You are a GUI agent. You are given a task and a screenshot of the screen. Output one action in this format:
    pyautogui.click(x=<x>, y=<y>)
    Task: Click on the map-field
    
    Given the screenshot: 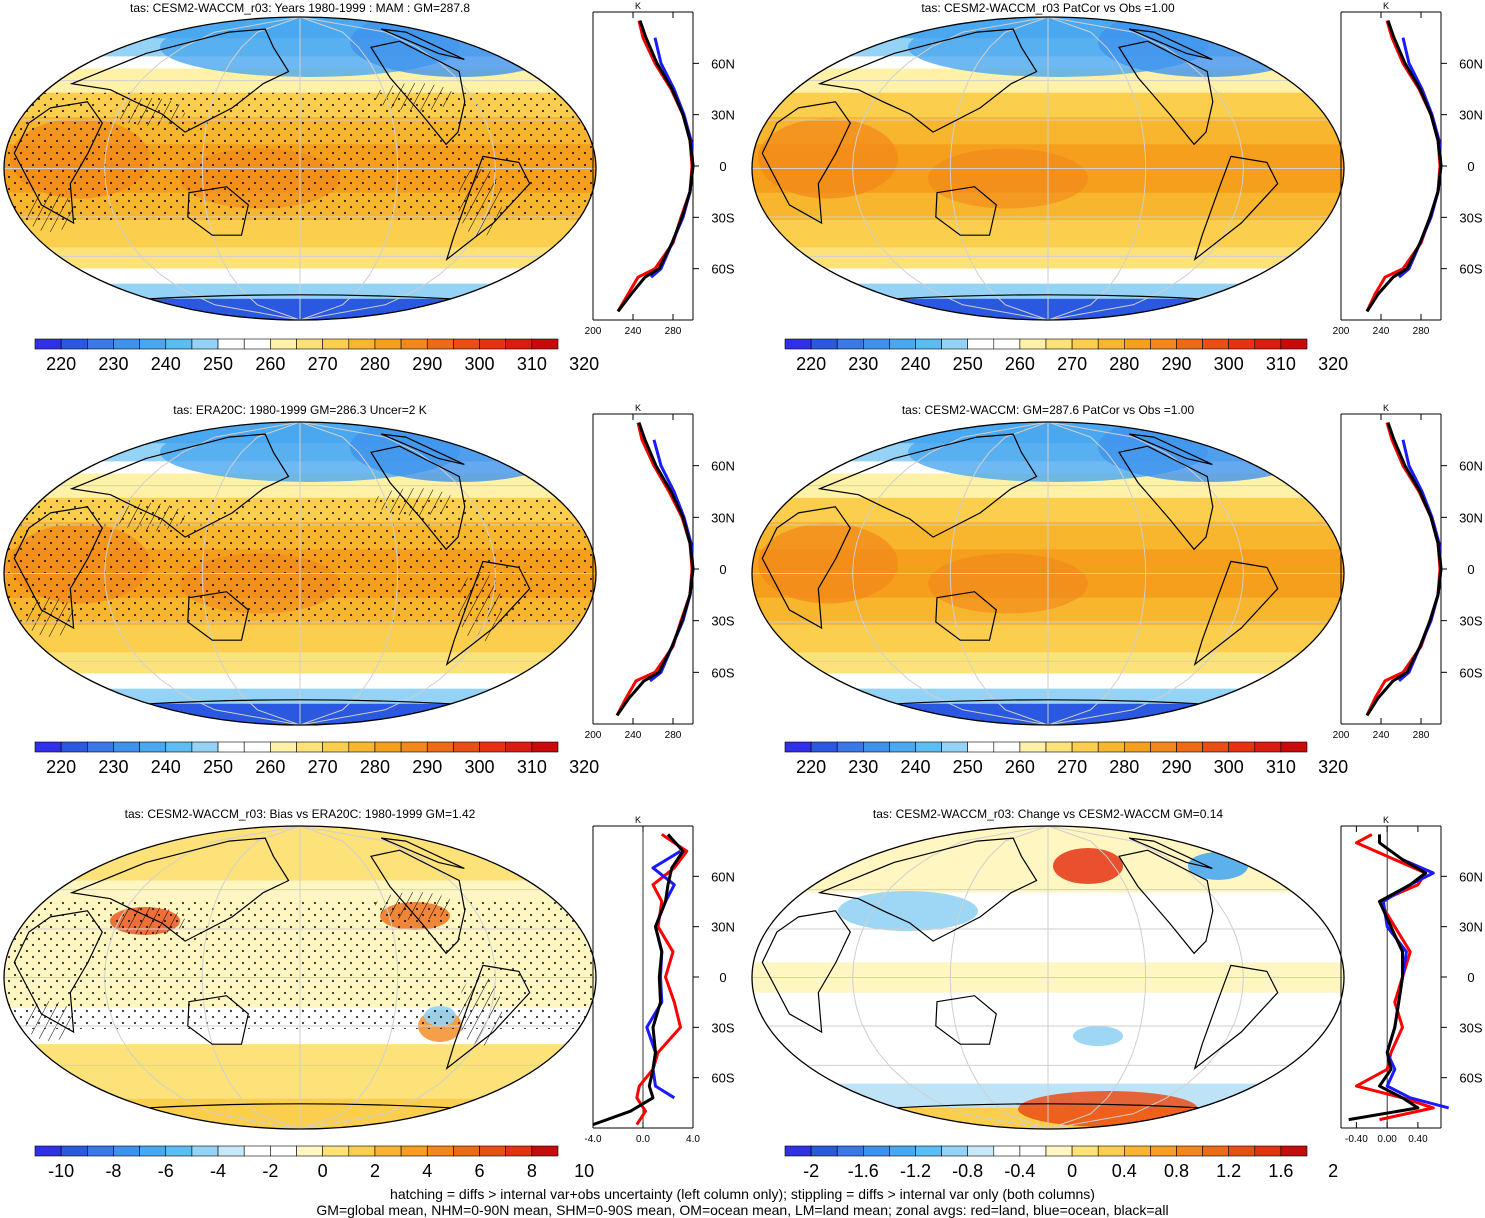 What is the action you would take?
    pyautogui.click(x=300, y=977)
    